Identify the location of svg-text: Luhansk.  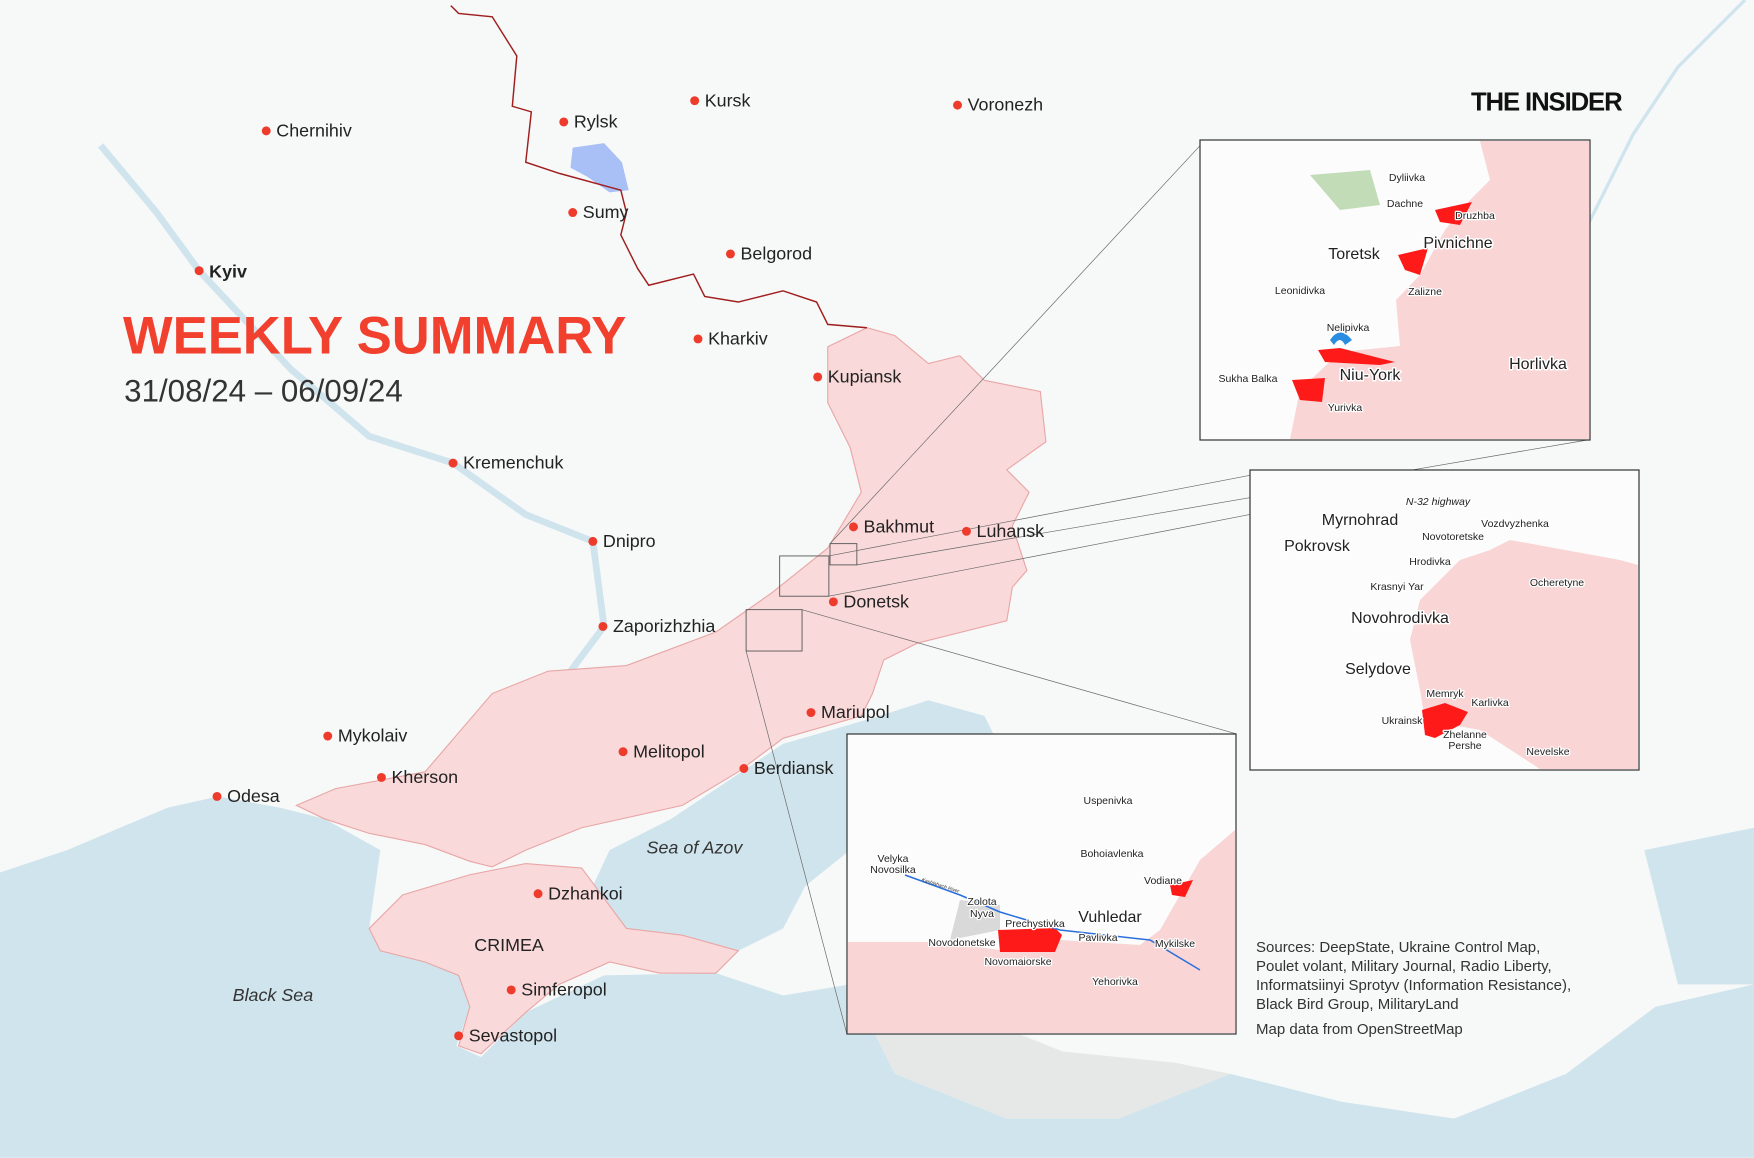
(1011, 531).